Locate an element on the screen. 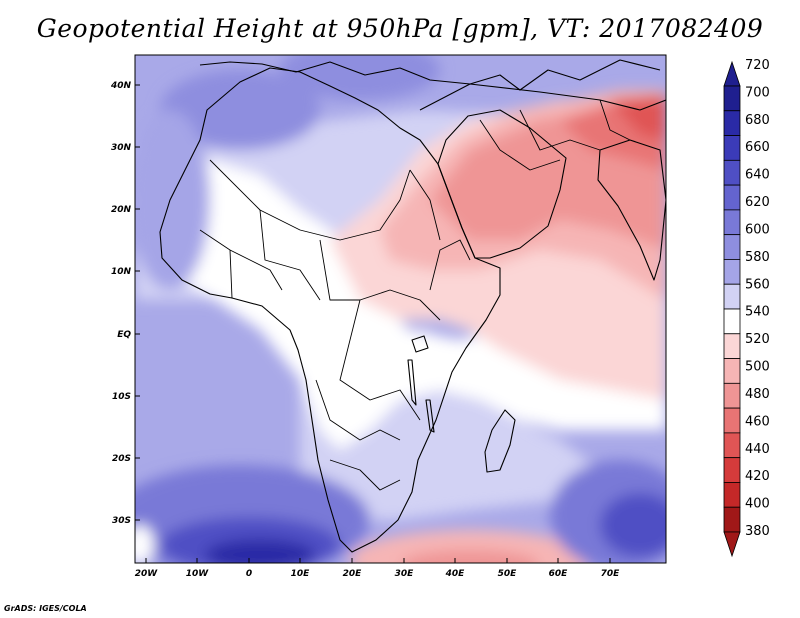 Image resolution: width=800 pixels, height=618 pixels. colorbar-label: 620 is located at coordinates (757, 202).